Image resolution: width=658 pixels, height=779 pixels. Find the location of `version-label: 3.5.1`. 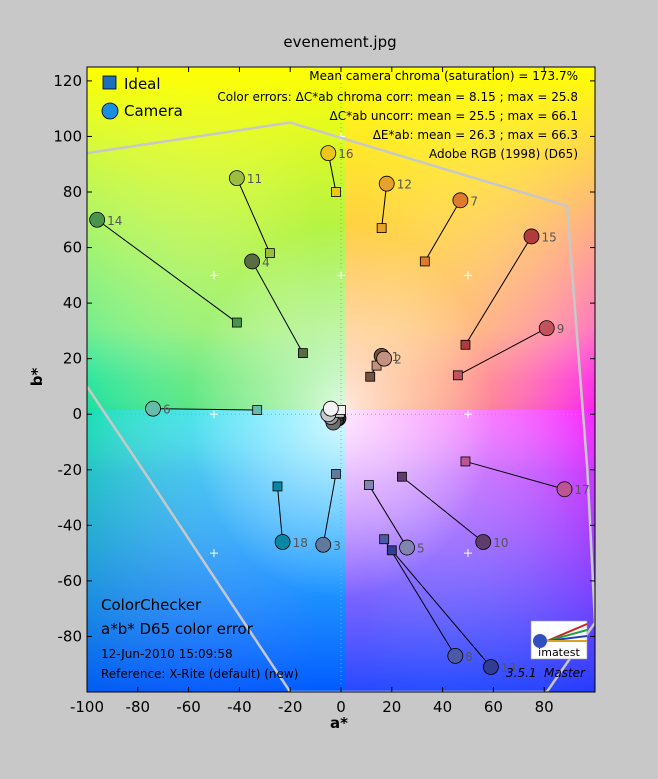

version-label: 3.5.1 is located at coordinates (521, 673).